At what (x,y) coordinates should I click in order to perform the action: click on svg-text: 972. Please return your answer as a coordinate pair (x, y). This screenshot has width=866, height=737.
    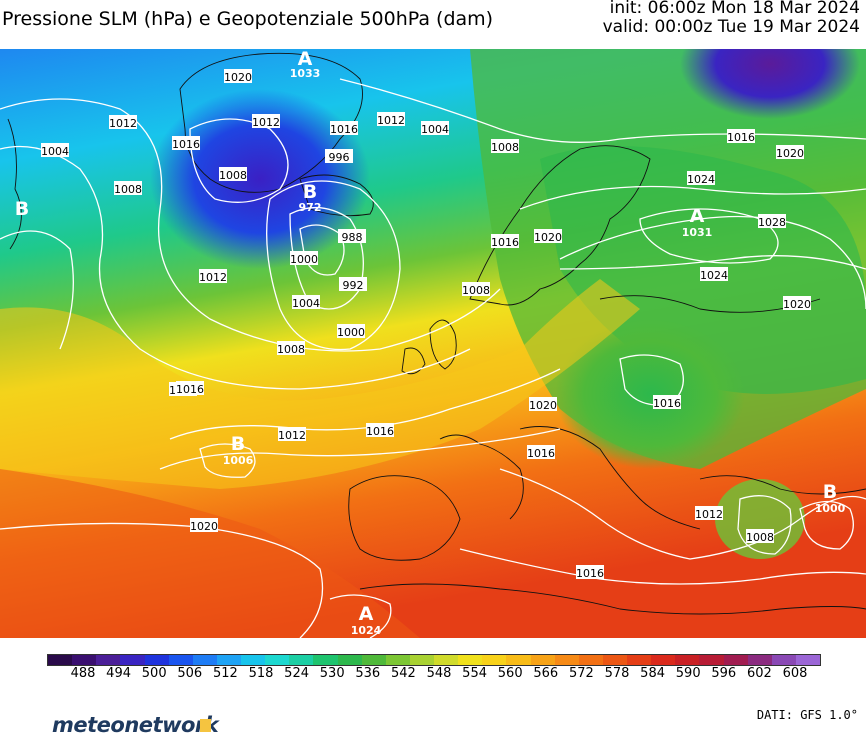
    Looking at the image, I should click on (310, 207).